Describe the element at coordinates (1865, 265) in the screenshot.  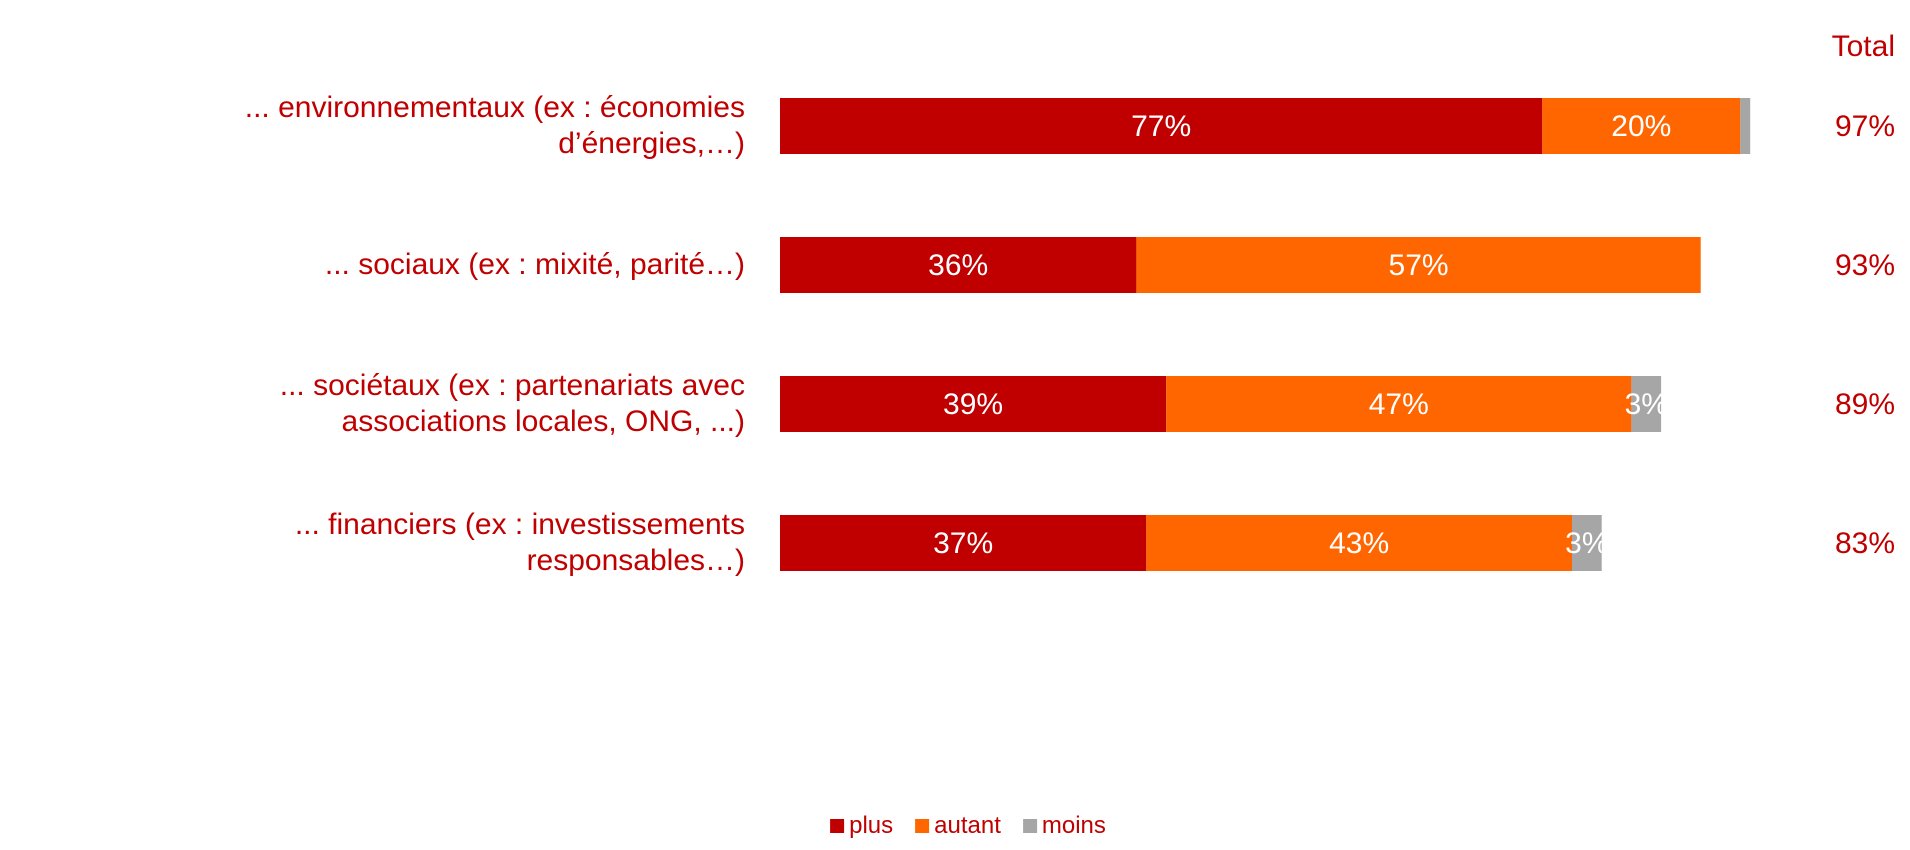
I see `total-label: 93%` at that location.